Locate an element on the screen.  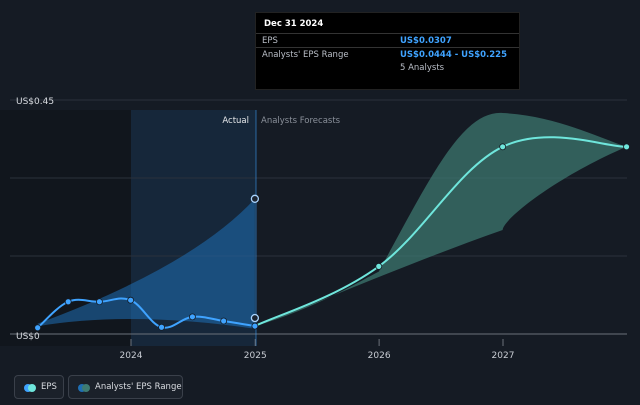
legend-item-range: Analysts' EPS Range is located at coordinates (125, 387).